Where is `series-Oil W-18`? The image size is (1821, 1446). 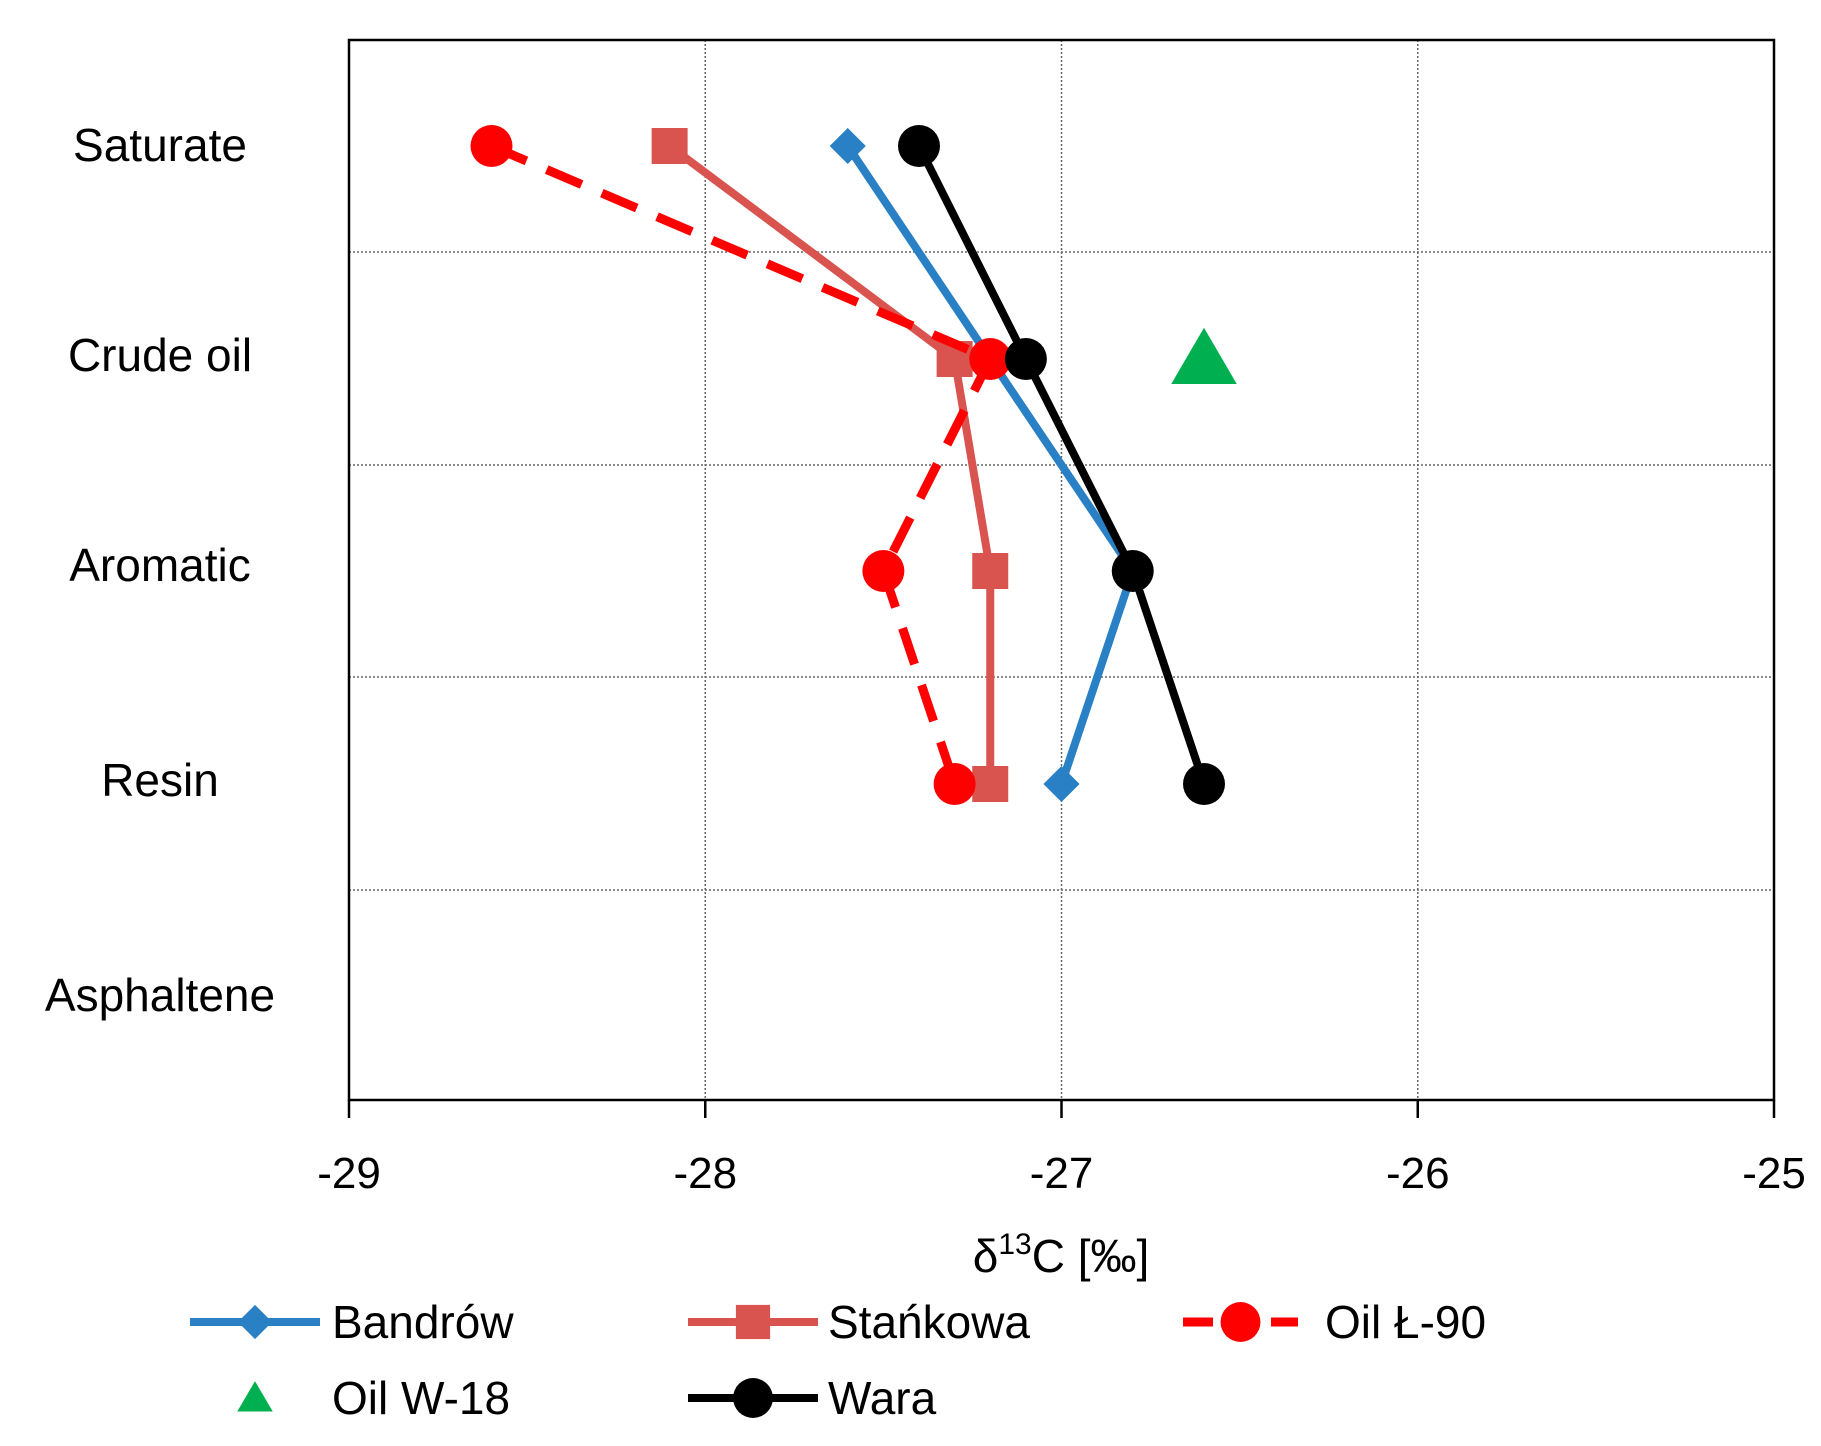 series-Oil W-18 is located at coordinates (1204, 355).